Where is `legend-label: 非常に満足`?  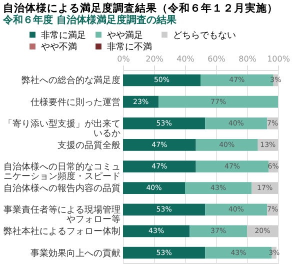
legend-label: 非常に満足 is located at coordinates (63, 35).